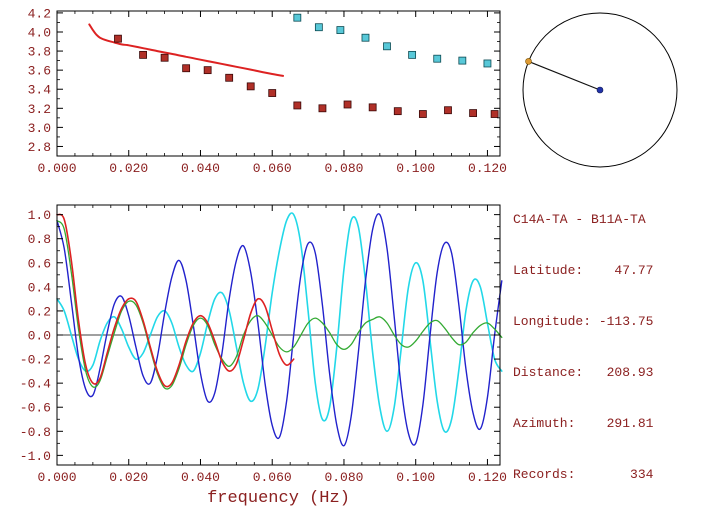 This screenshot has width=703, height=519. I want to click on azimuth-compass, so click(600, 90).